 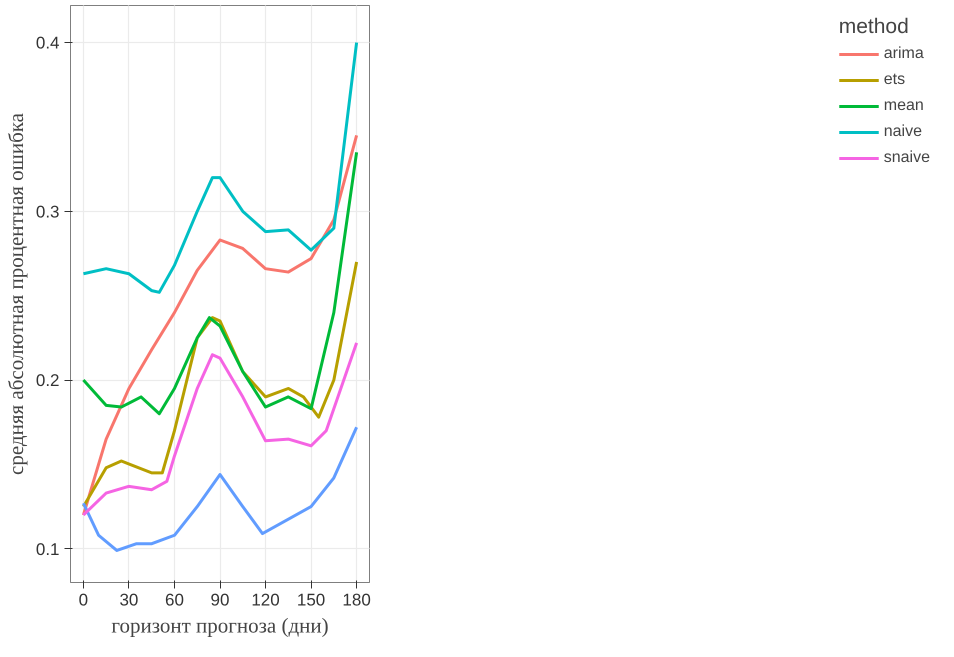 I want to click on legend-label: mean, so click(x=904, y=106).